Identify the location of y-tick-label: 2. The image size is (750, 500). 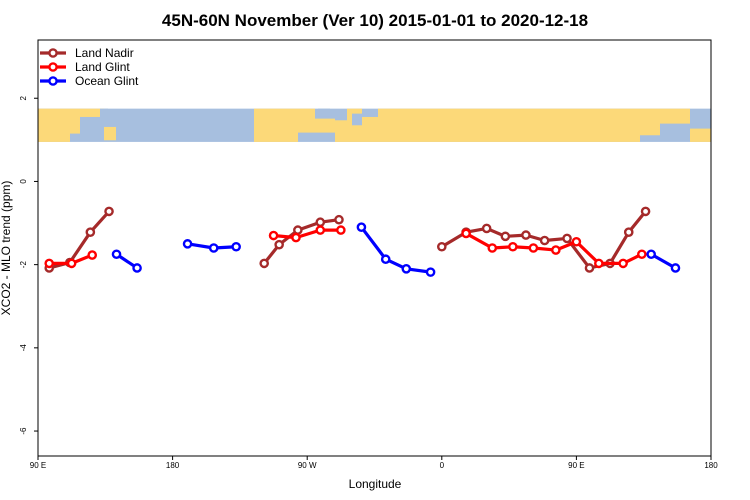
(23, 97).